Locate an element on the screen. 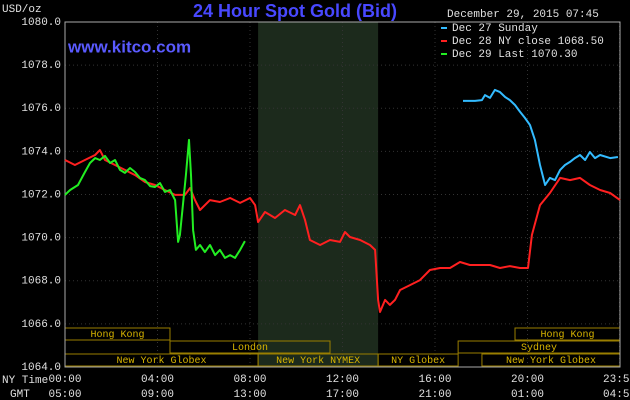  x-tick-label: 23:59 is located at coordinates (616, 380).